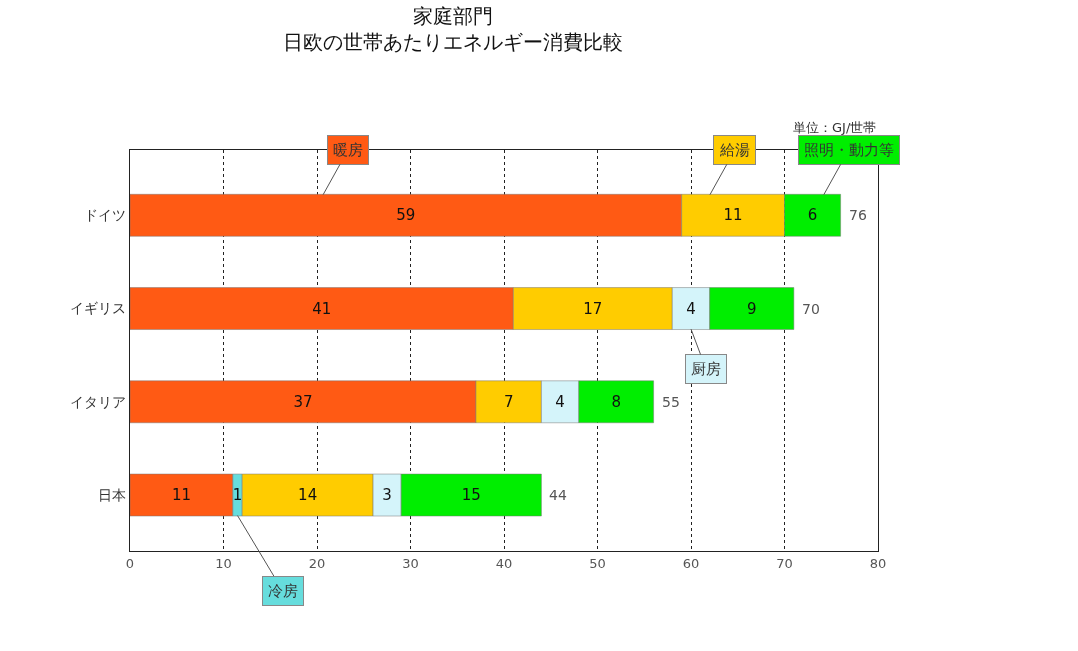 Image resolution: width=1078 pixels, height=651 pixels. What do you see at coordinates (237, 495) in the screenshot?
I see `data-label: 1` at bounding box center [237, 495].